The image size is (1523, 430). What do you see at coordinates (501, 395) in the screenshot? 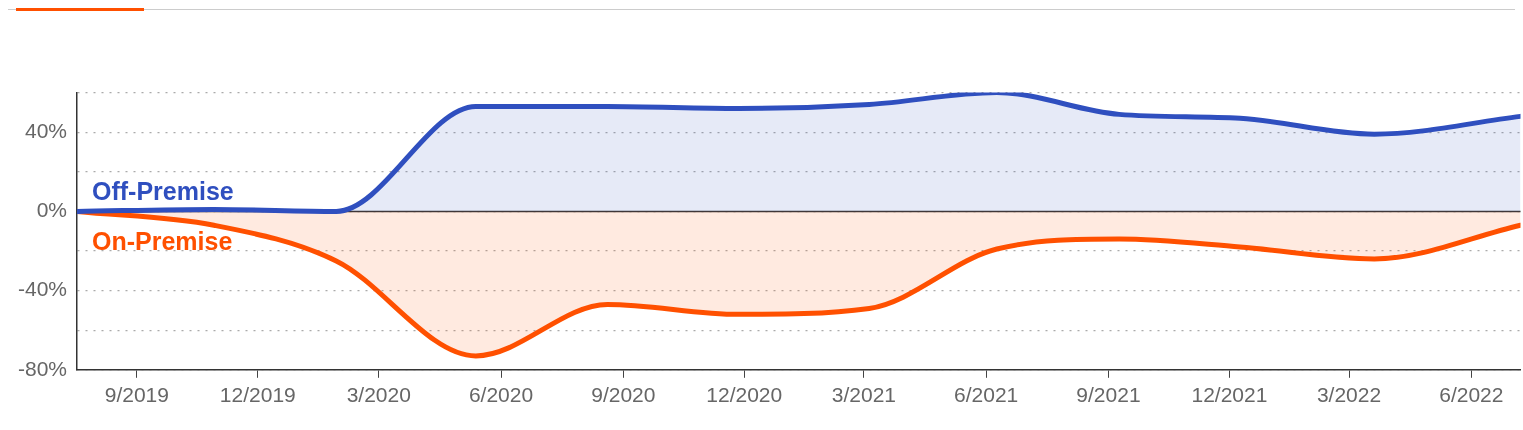
I see `x-tick-label: 6/2020` at bounding box center [501, 395].